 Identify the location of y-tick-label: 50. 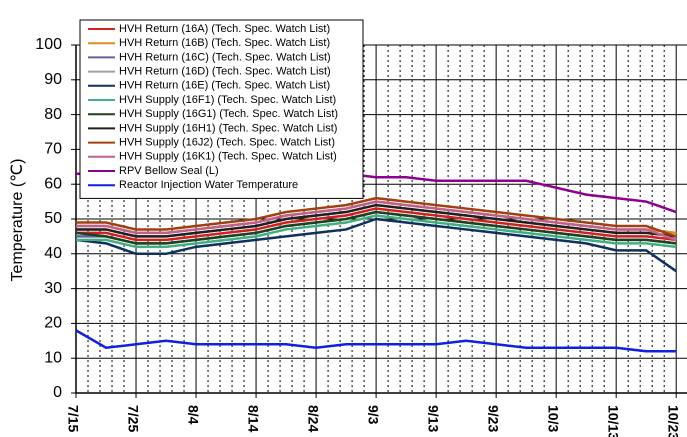
(53, 218).